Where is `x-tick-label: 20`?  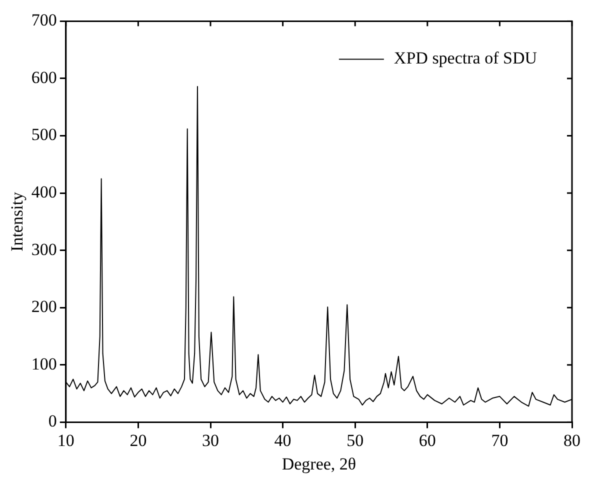 x-tick-label: 20 is located at coordinates (138, 440).